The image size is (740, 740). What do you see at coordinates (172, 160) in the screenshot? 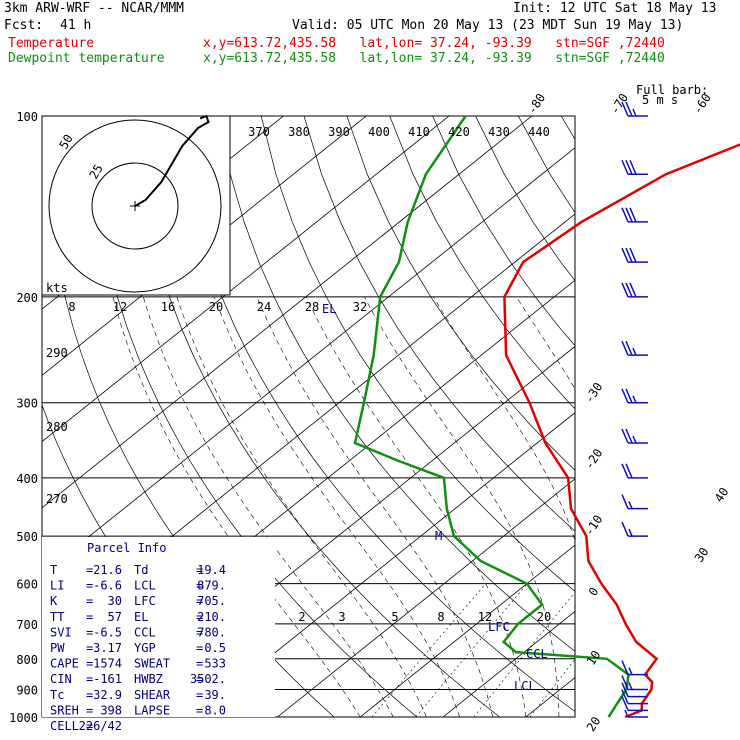
I see `hodograph-trace` at bounding box center [172, 160].